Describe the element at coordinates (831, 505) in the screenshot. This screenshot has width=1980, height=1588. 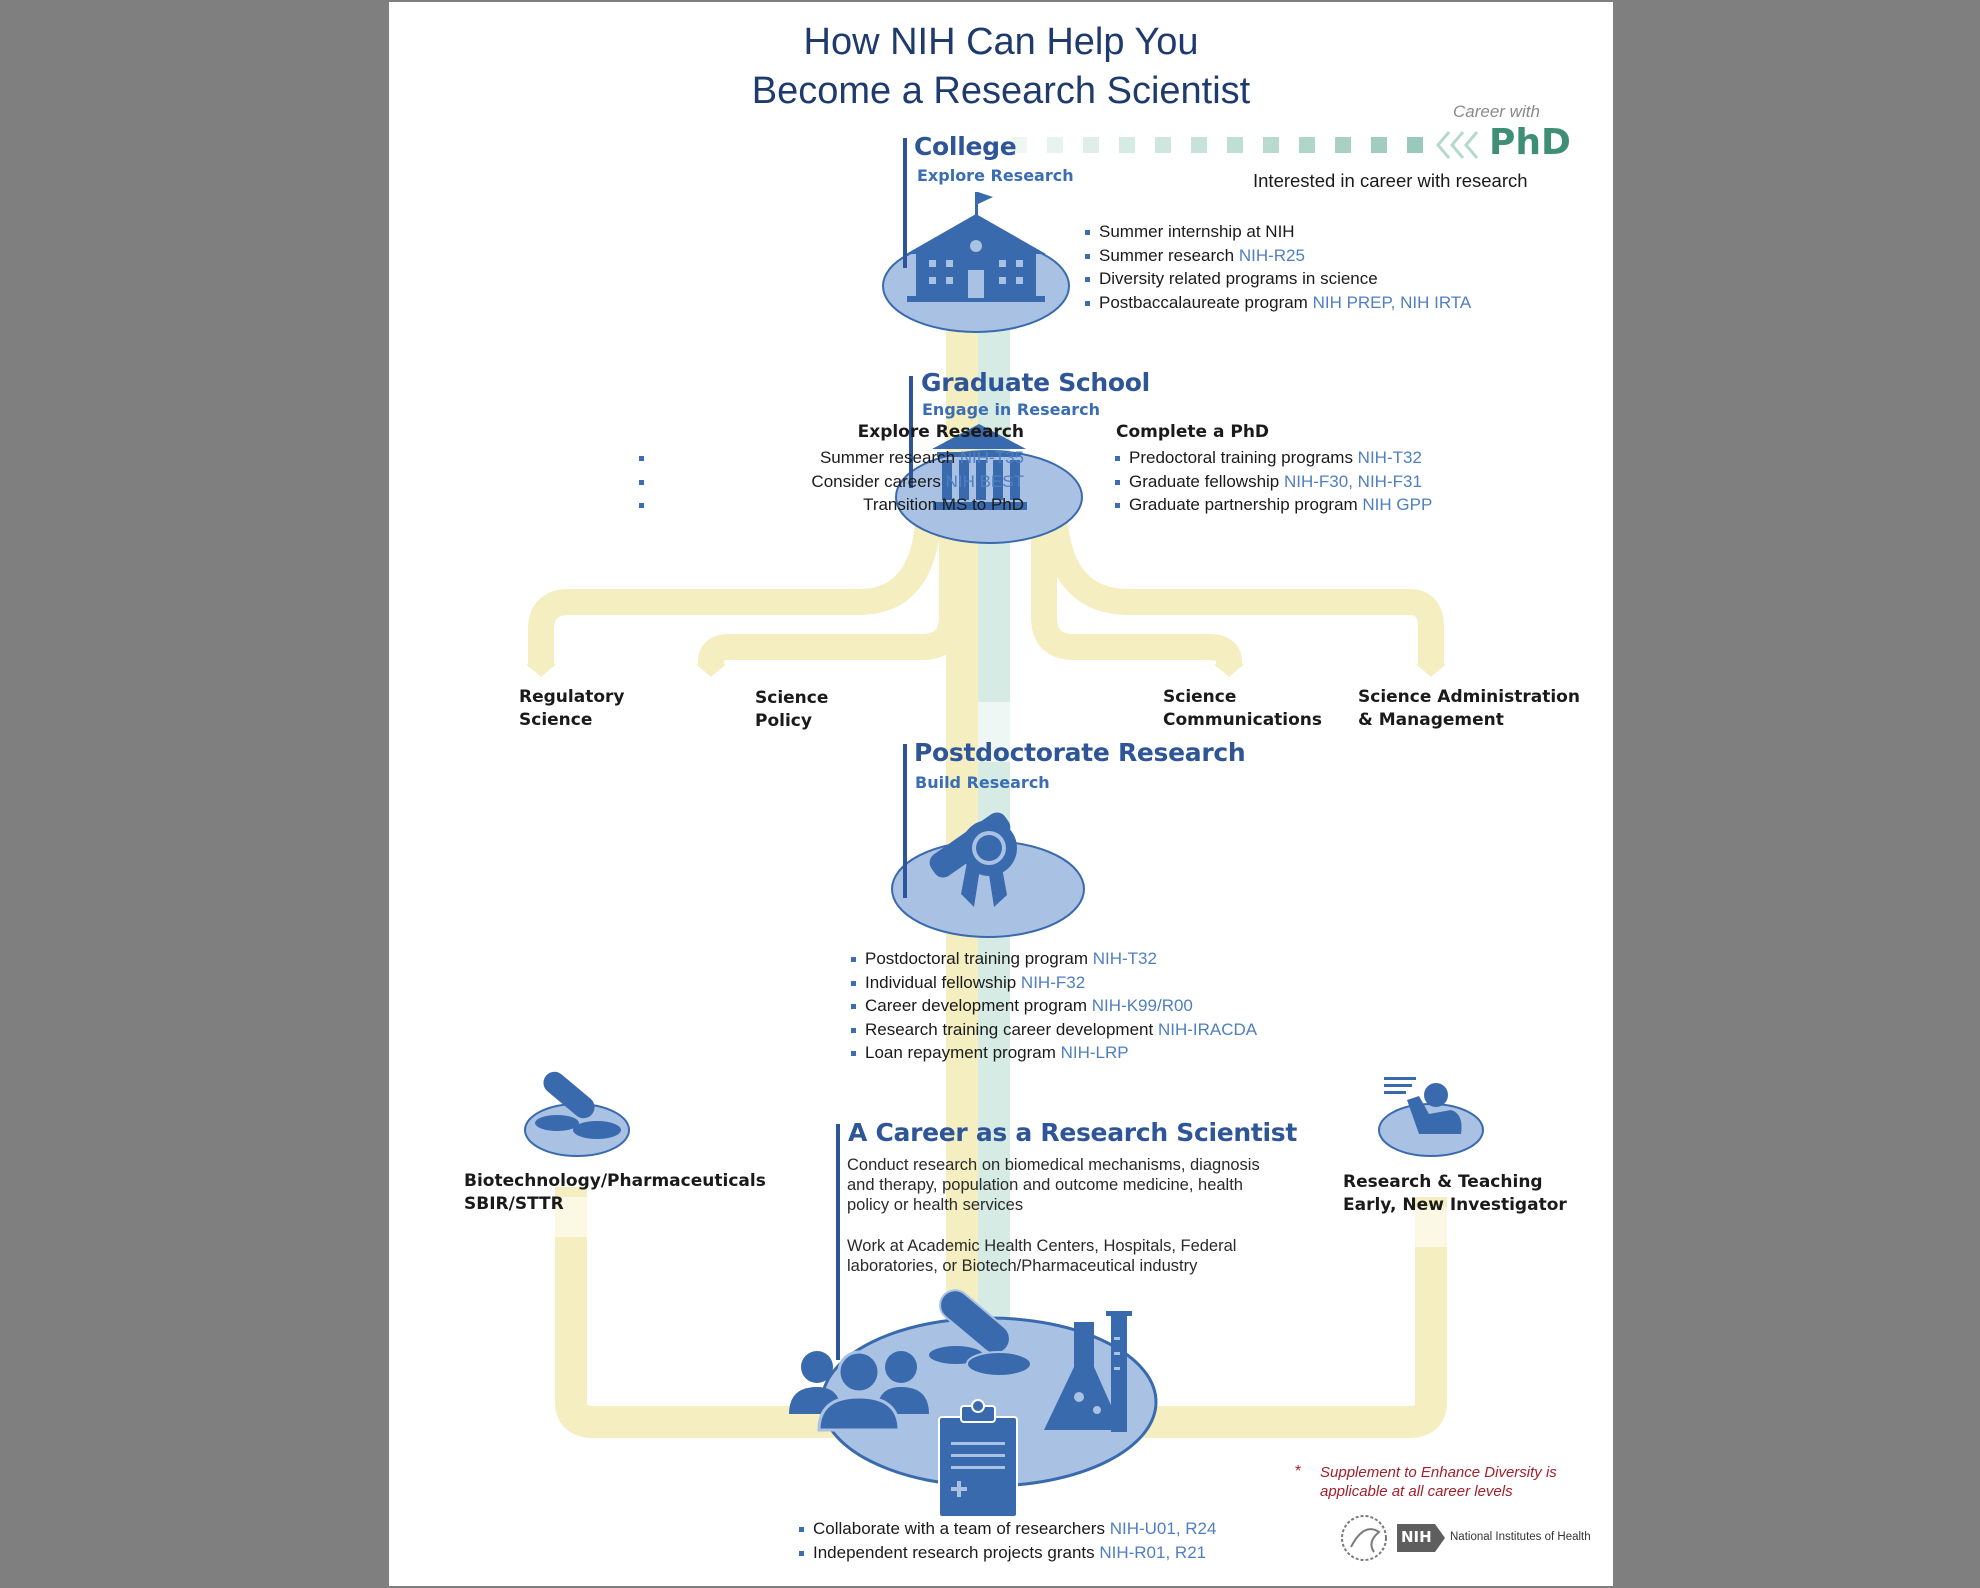
I see `list-item: Transition MS to PhD` at that location.